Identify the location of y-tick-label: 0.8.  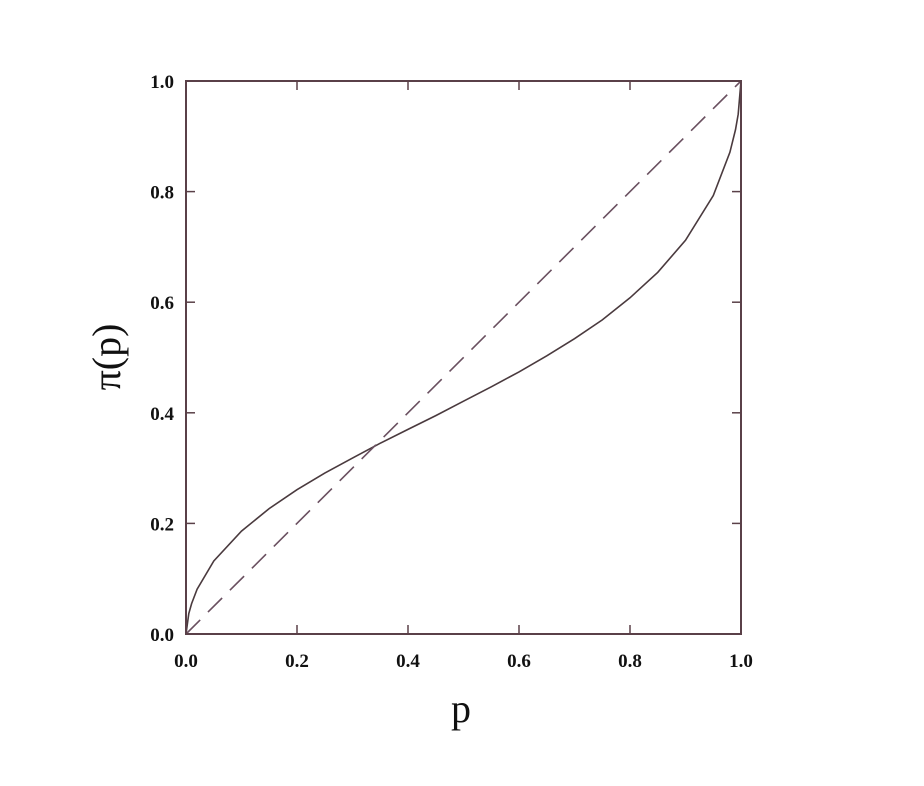
(162, 193).